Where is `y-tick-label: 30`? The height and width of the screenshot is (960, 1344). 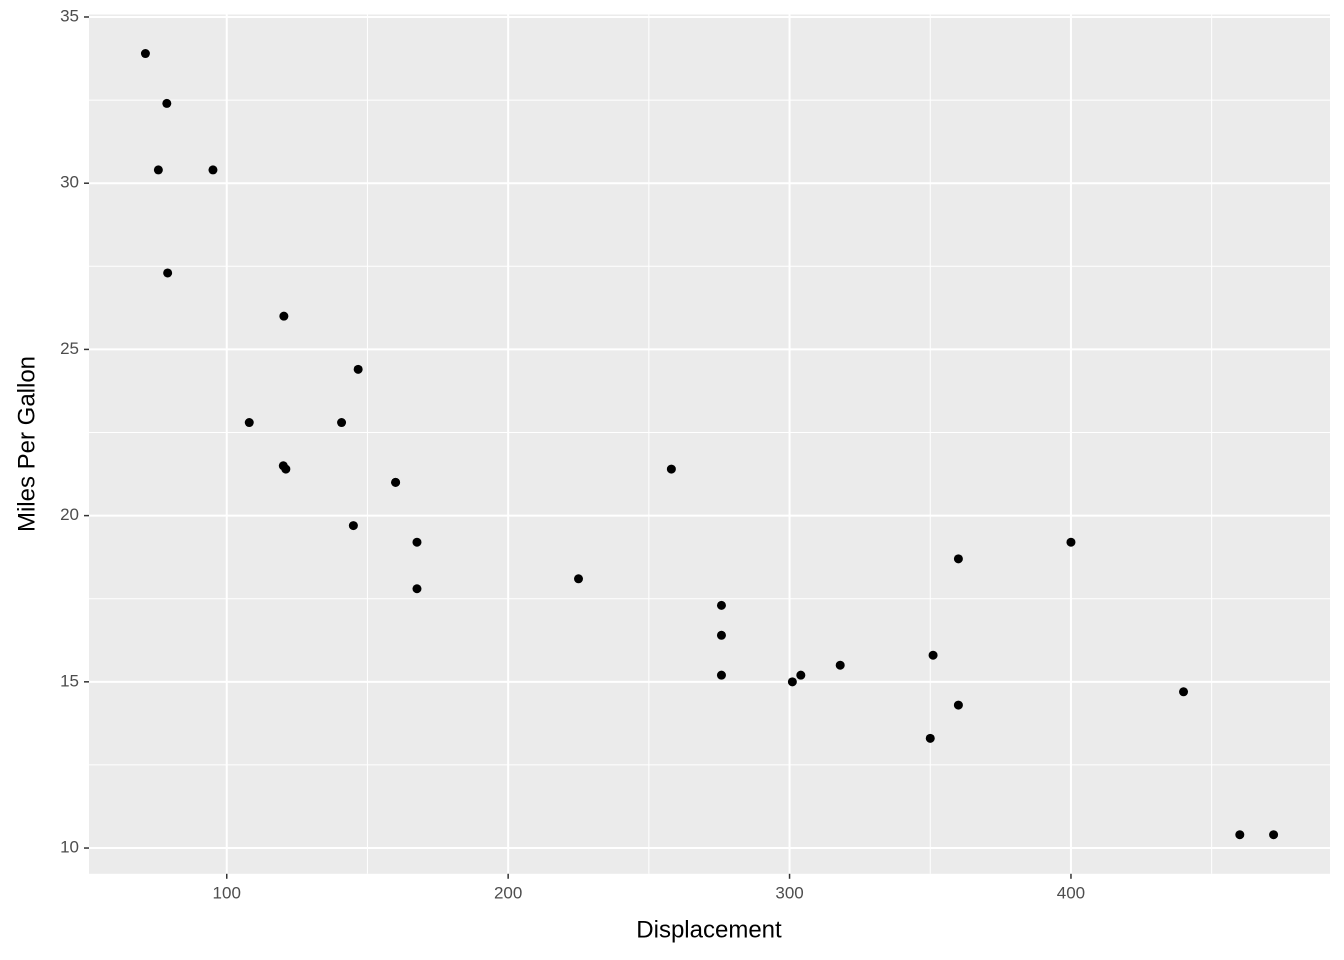
y-tick-label: 30 is located at coordinates (69, 182).